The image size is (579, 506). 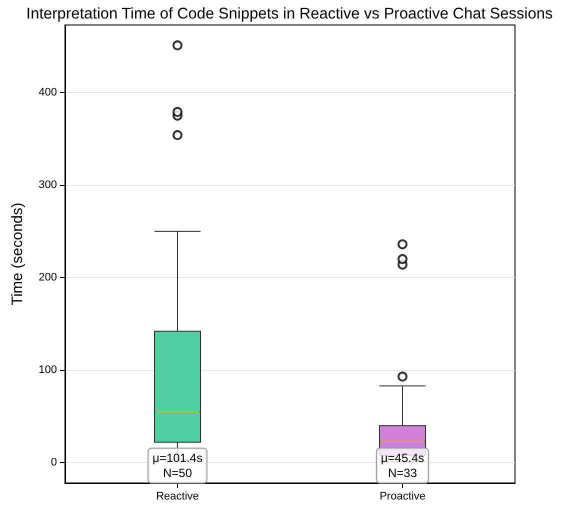 I want to click on y-tick-label: 0, so click(x=53, y=462).